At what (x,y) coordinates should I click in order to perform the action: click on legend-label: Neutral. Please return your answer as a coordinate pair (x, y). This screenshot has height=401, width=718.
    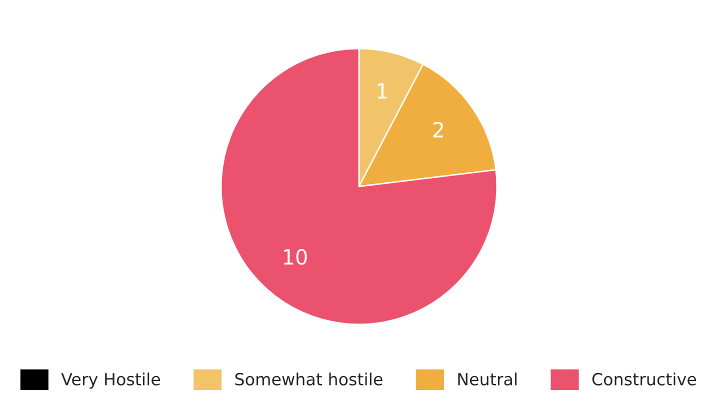
    Looking at the image, I should click on (487, 379).